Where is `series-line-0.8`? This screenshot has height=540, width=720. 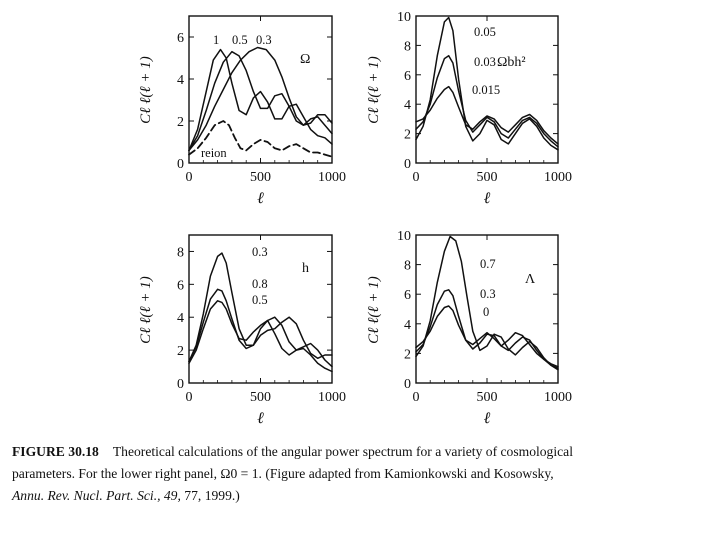 series-line-0.8 is located at coordinates (260, 325).